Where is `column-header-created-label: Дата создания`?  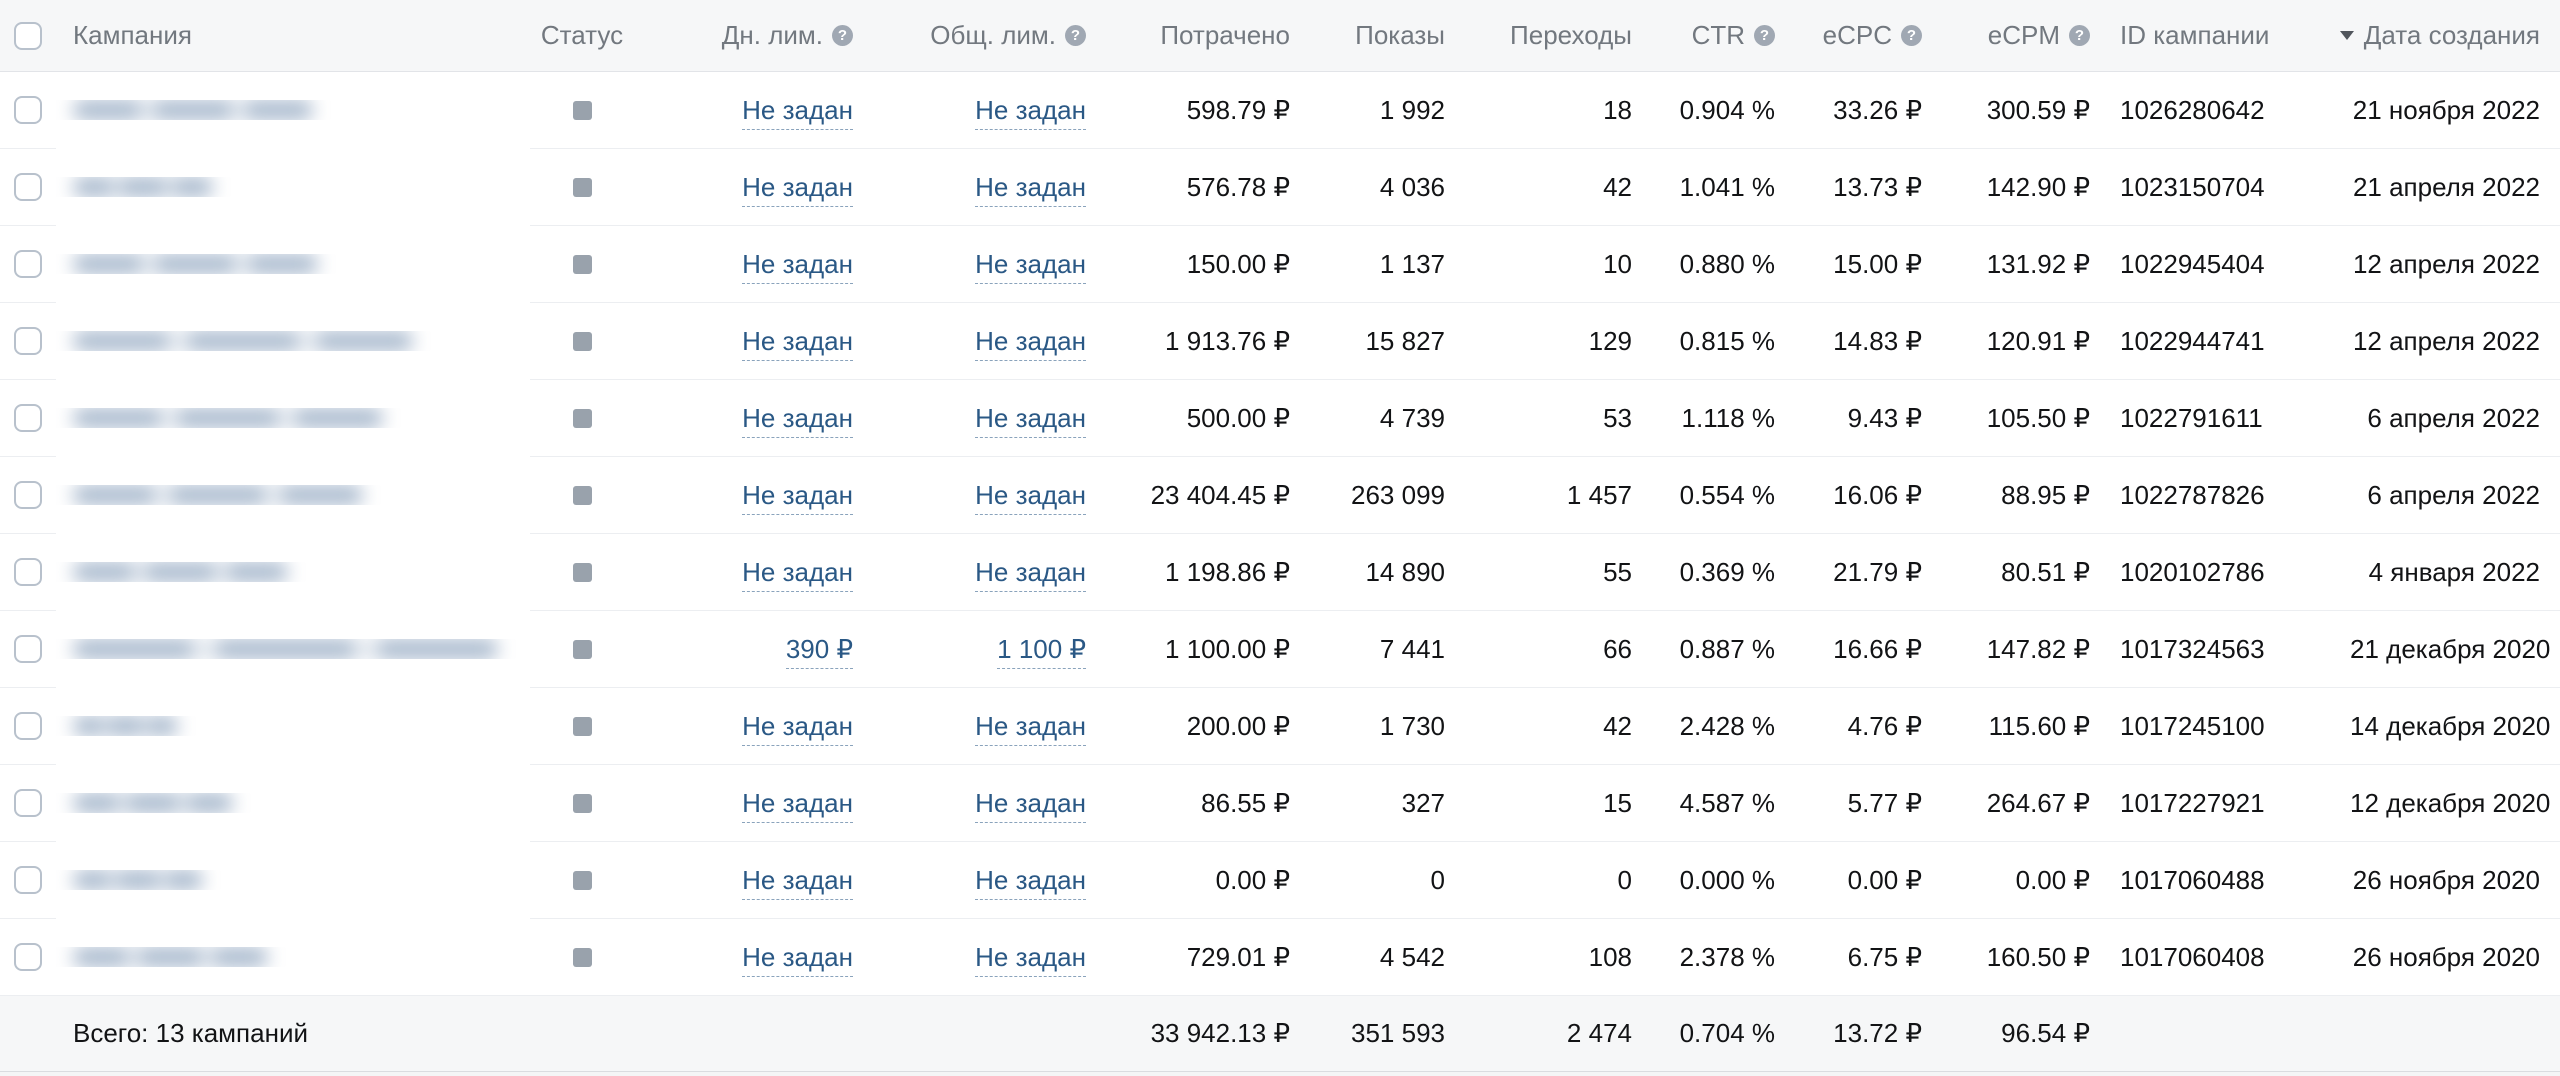 column-header-created-label: Дата создания is located at coordinates (2451, 35).